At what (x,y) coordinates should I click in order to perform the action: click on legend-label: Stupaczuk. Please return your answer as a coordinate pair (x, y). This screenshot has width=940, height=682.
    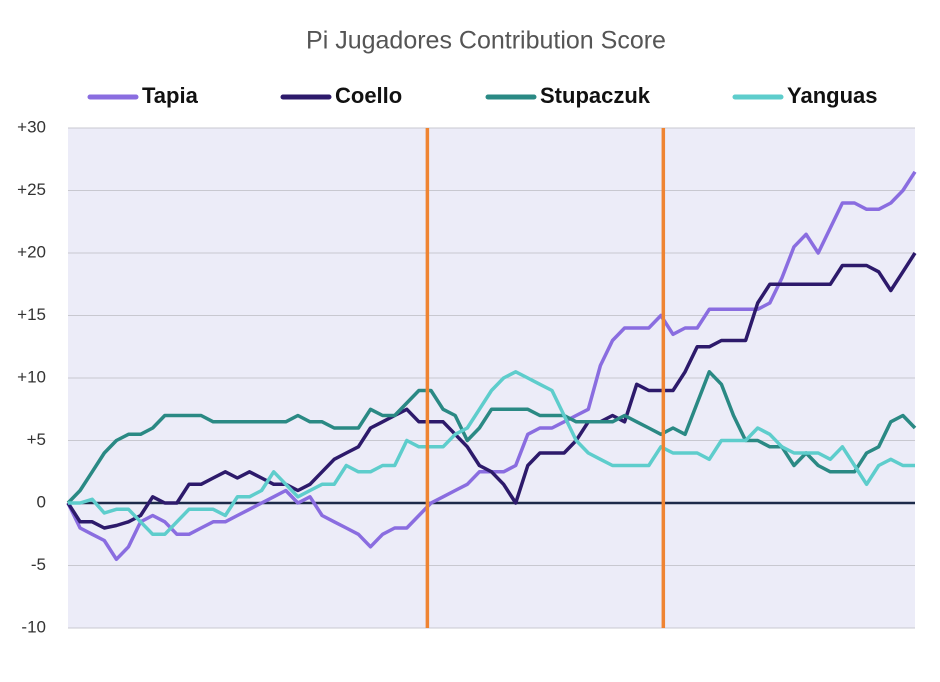
    Looking at the image, I should click on (595, 95).